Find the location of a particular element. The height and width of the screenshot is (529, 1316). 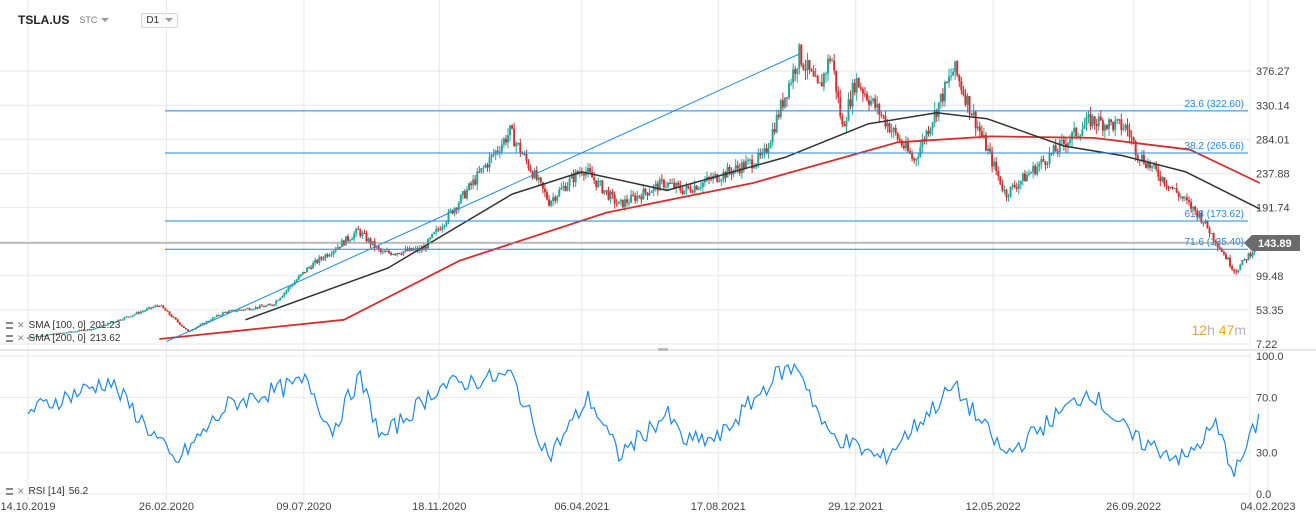

interval-select: D1 is located at coordinates (160, 20).